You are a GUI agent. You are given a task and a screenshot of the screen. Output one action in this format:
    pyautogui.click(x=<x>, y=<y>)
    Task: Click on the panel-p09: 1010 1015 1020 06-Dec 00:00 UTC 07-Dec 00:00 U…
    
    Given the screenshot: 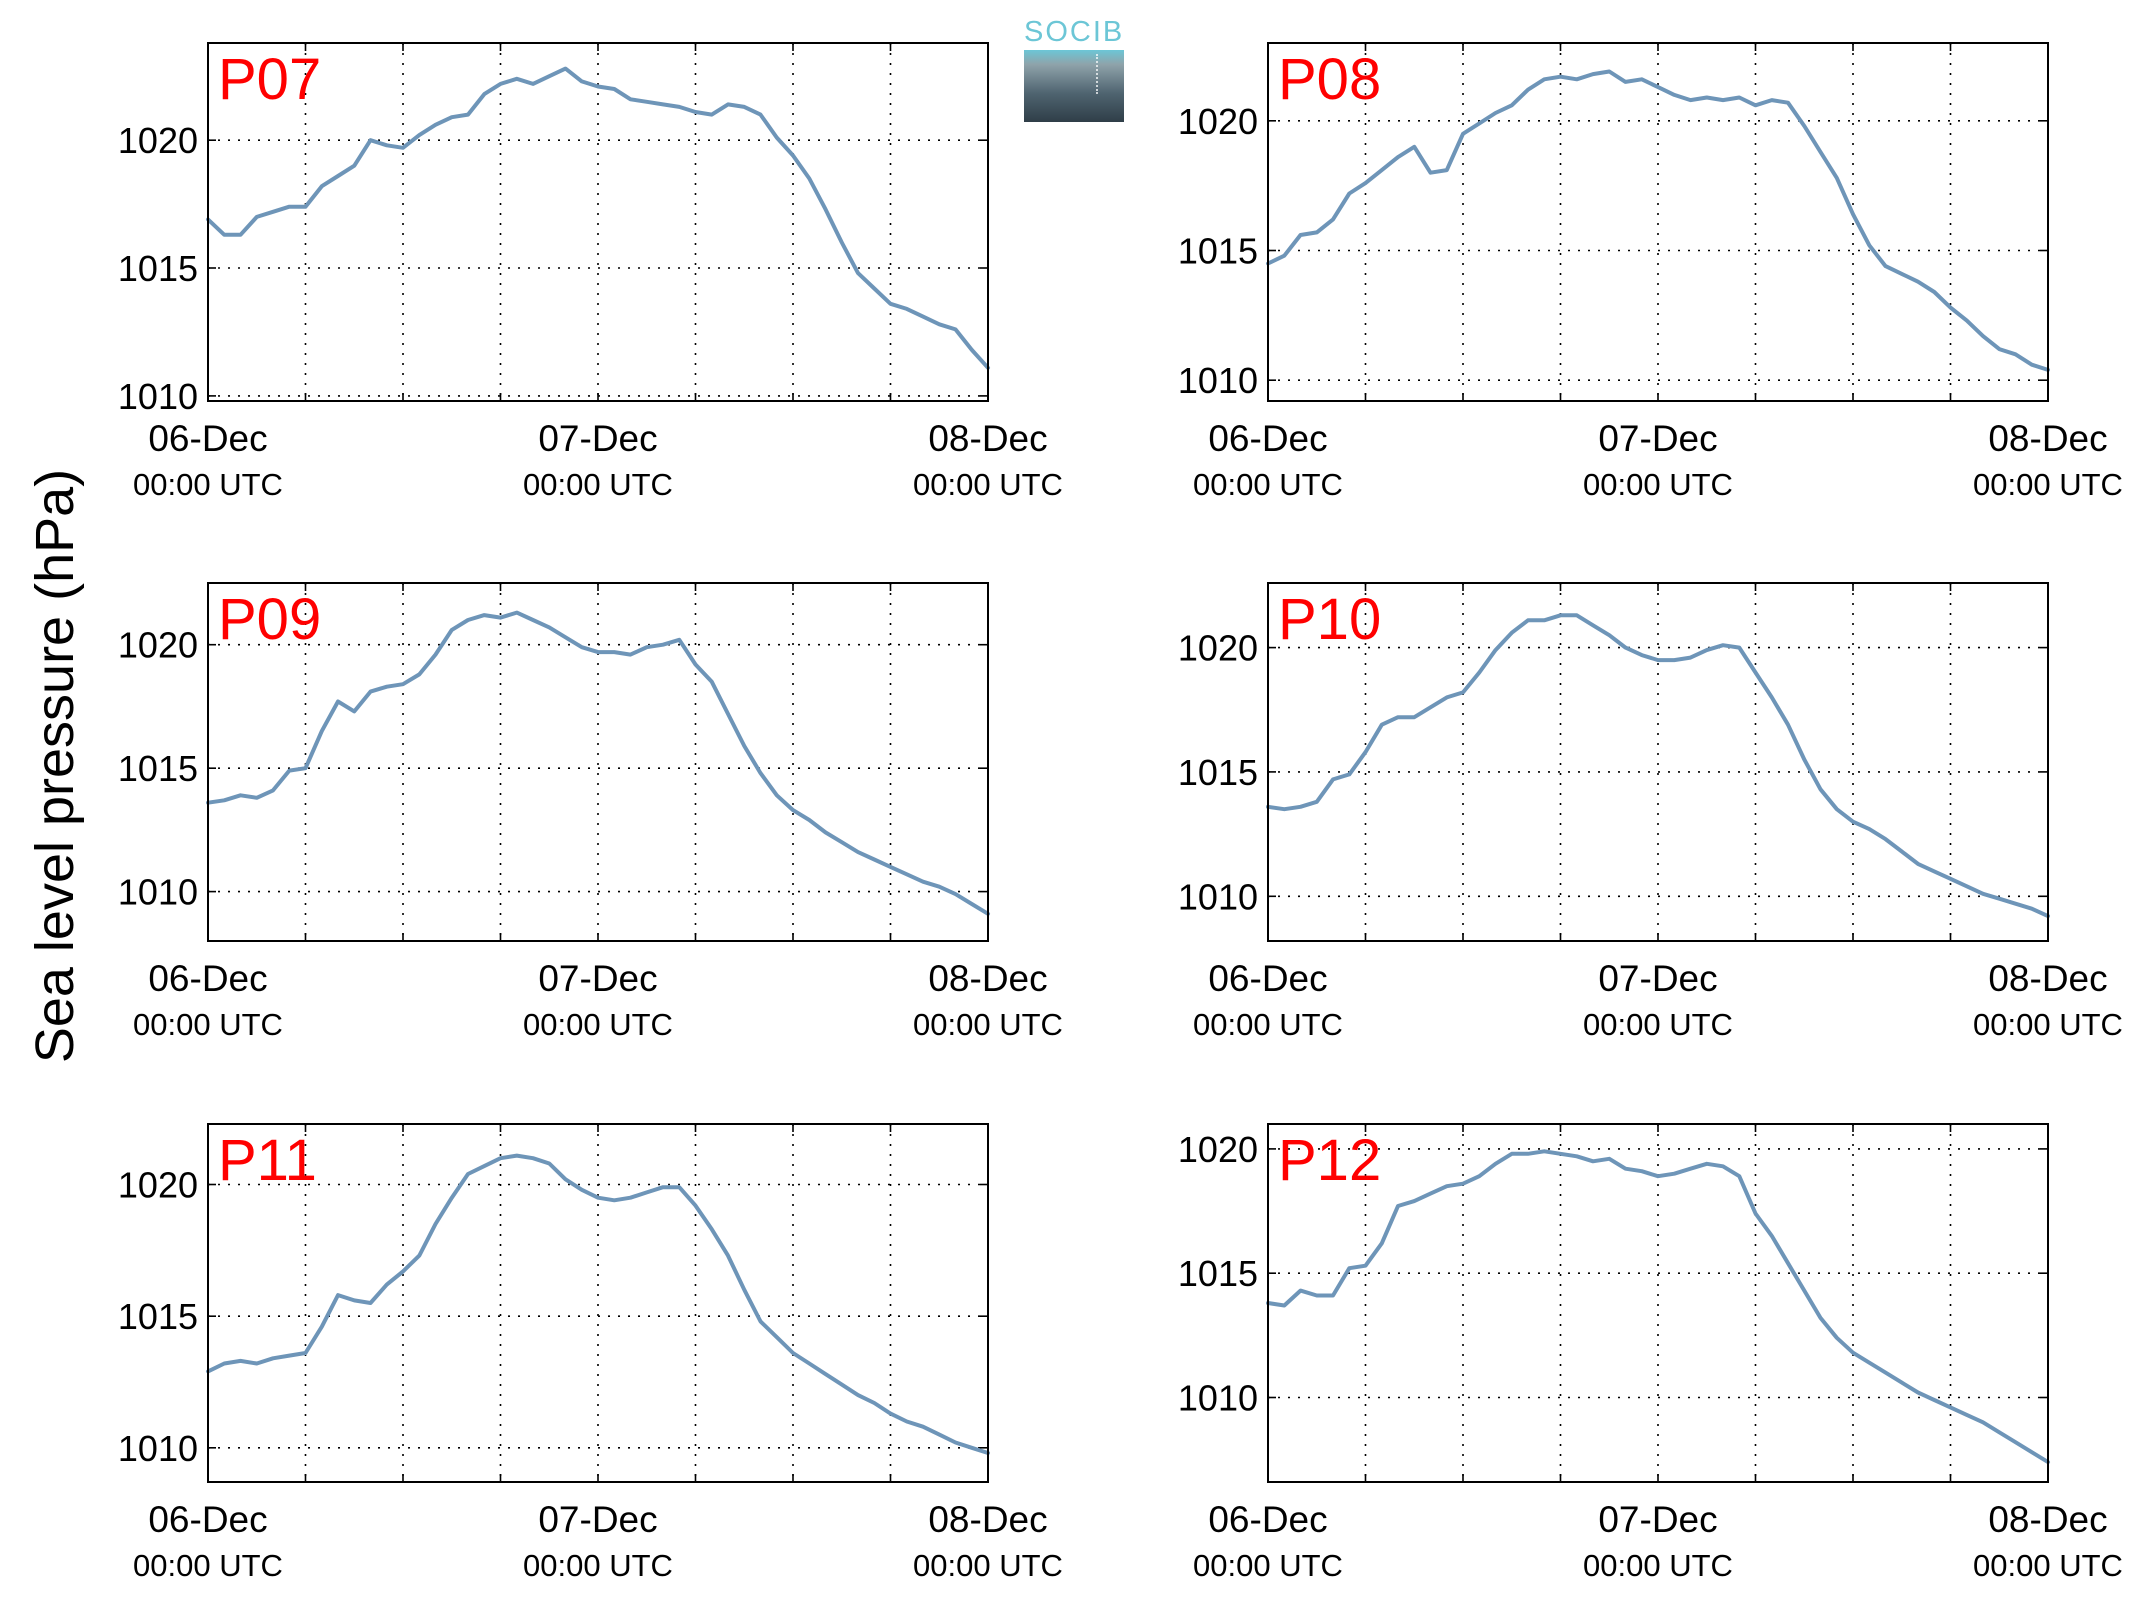 What is the action you would take?
    pyautogui.click(x=590, y=812)
    